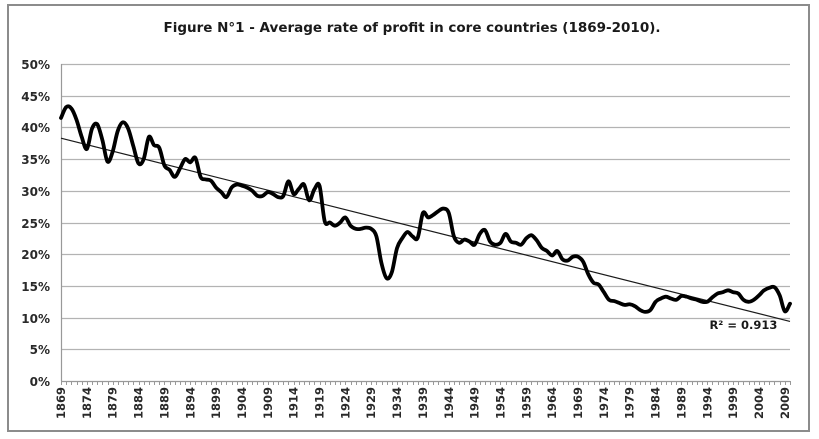  I want to click on x-tick-label: 1964, so click(552, 403).